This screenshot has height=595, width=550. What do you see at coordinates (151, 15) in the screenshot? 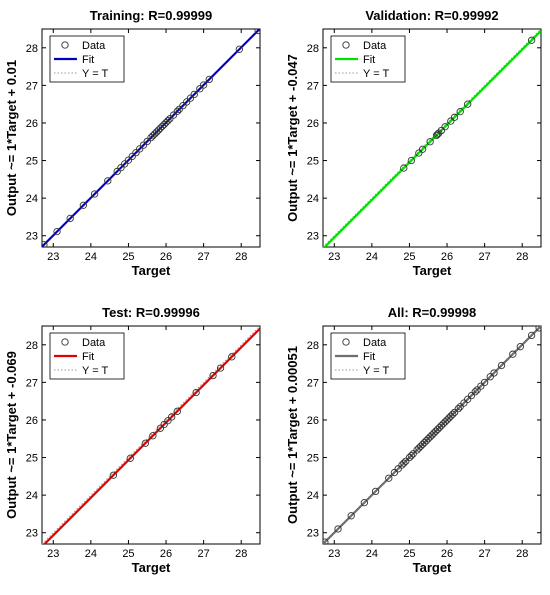
I see `chart-title: Training: R=0.99999` at bounding box center [151, 15].